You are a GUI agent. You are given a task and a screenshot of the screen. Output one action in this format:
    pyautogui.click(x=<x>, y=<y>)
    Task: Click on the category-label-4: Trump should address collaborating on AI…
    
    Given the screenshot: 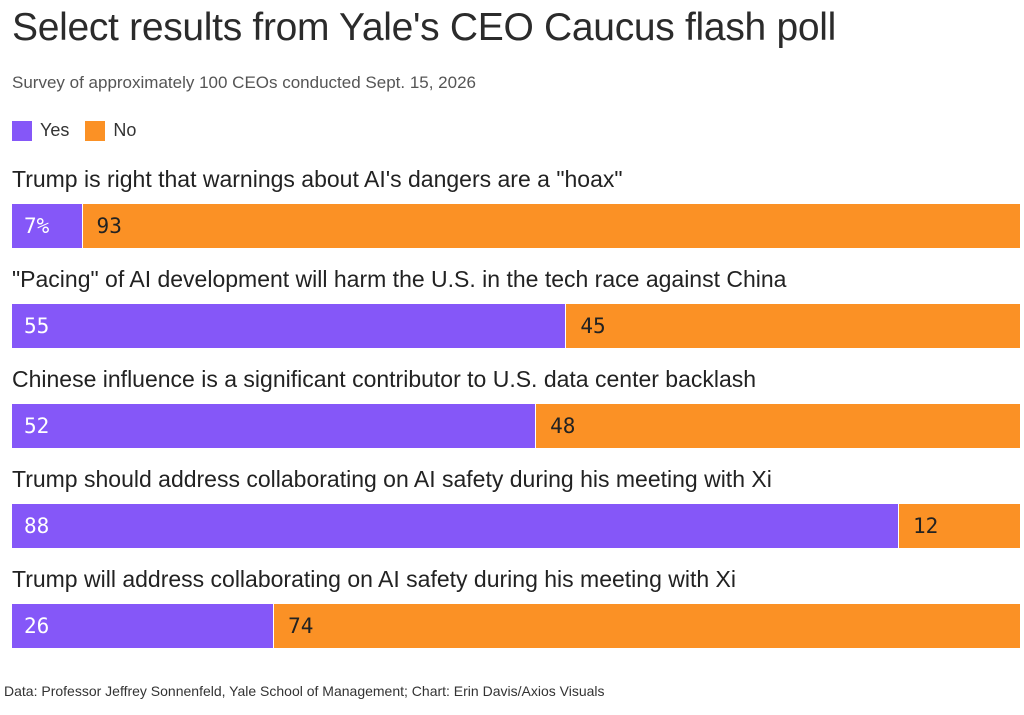 What is the action you would take?
    pyautogui.click(x=392, y=479)
    